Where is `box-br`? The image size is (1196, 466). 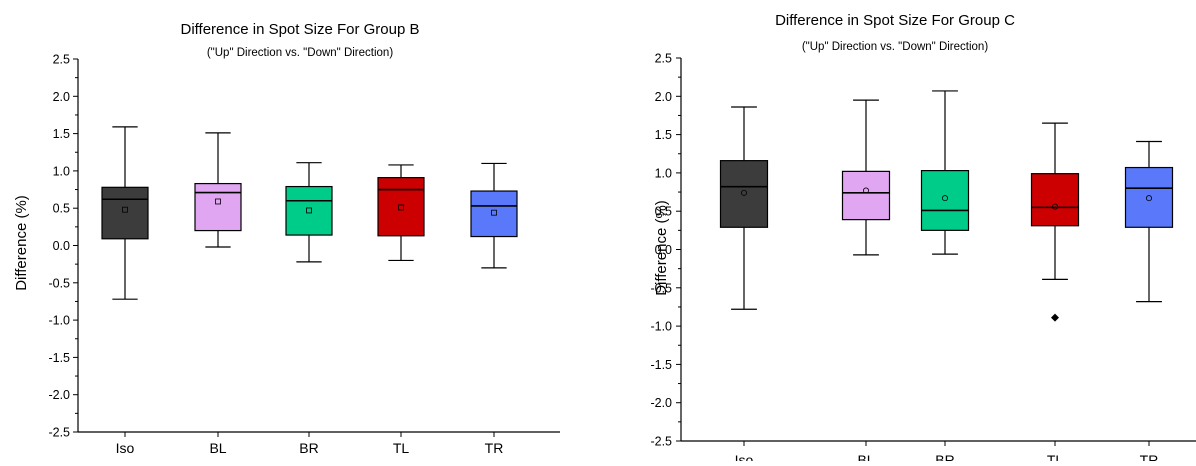
box-br is located at coordinates (309, 210).